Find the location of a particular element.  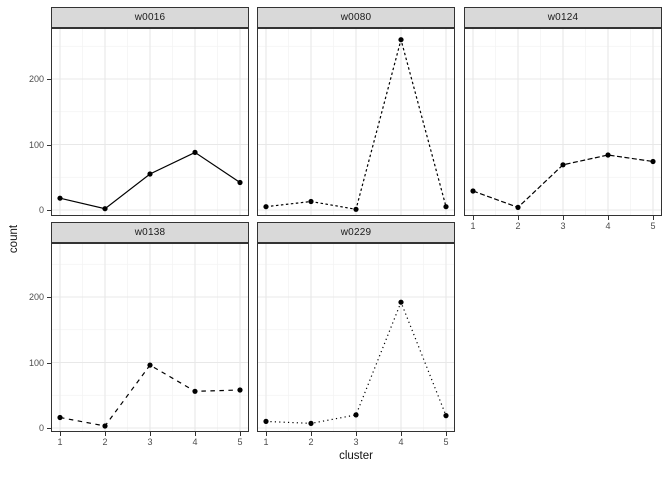

facet-title: w0080 is located at coordinates (356, 17).